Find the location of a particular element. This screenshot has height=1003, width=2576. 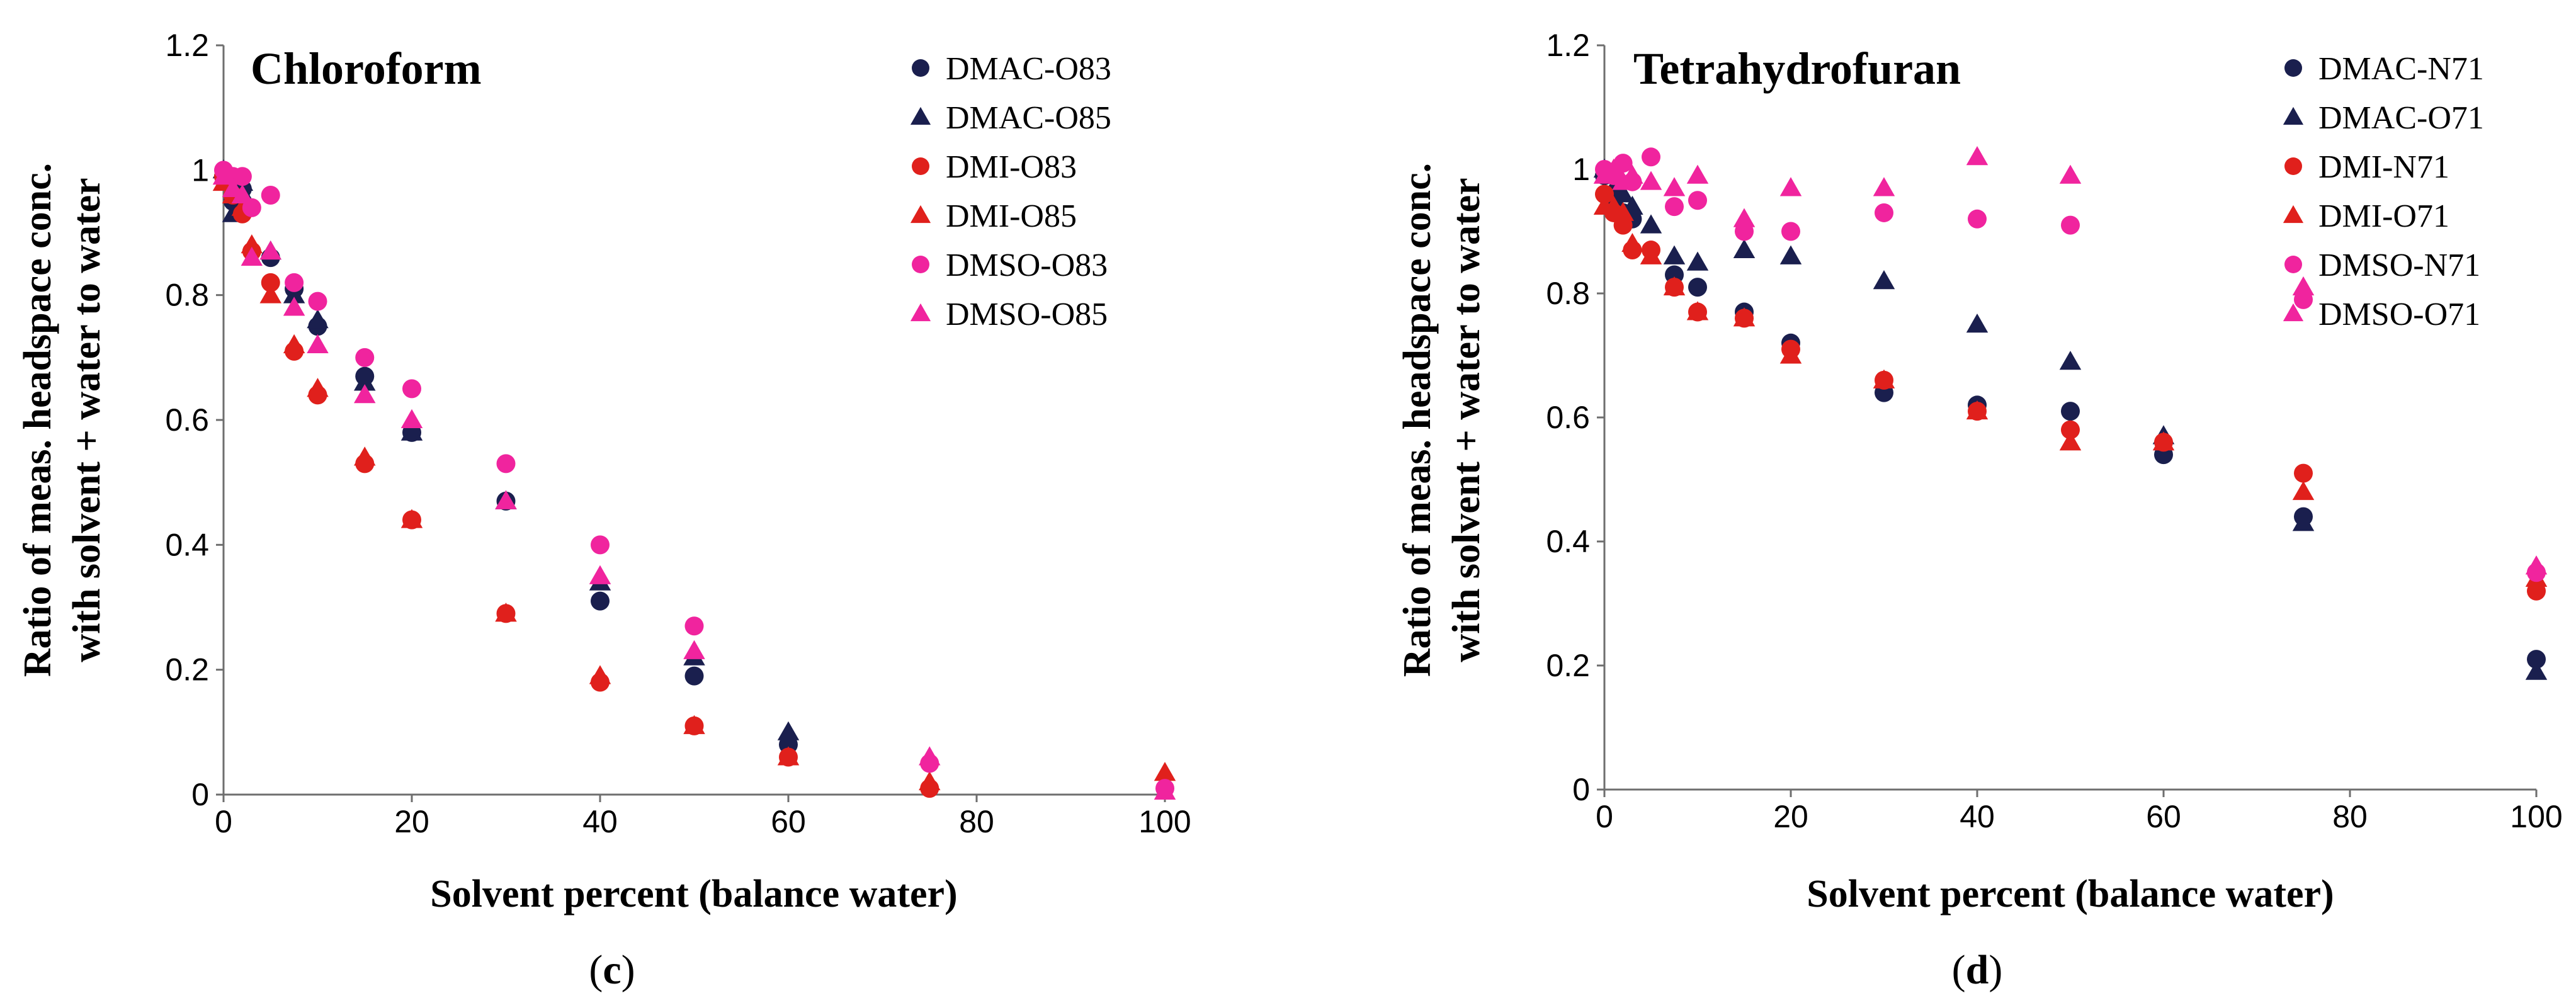

legend-label-dmso-n71: DMSO-N71 is located at coordinates (2399, 265).